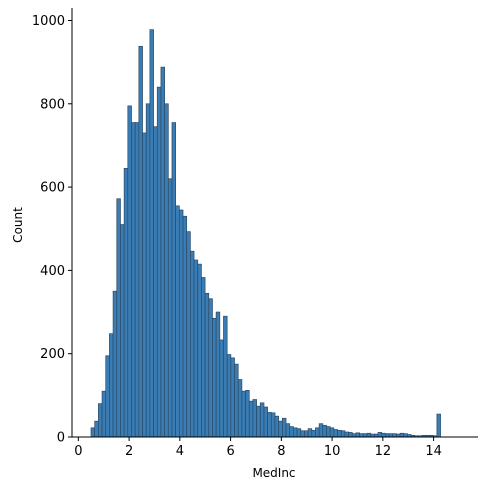 This screenshot has width=490, height=489. Describe the element at coordinates (281, 451) in the screenshot. I see `x-tick-label: 8` at that location.